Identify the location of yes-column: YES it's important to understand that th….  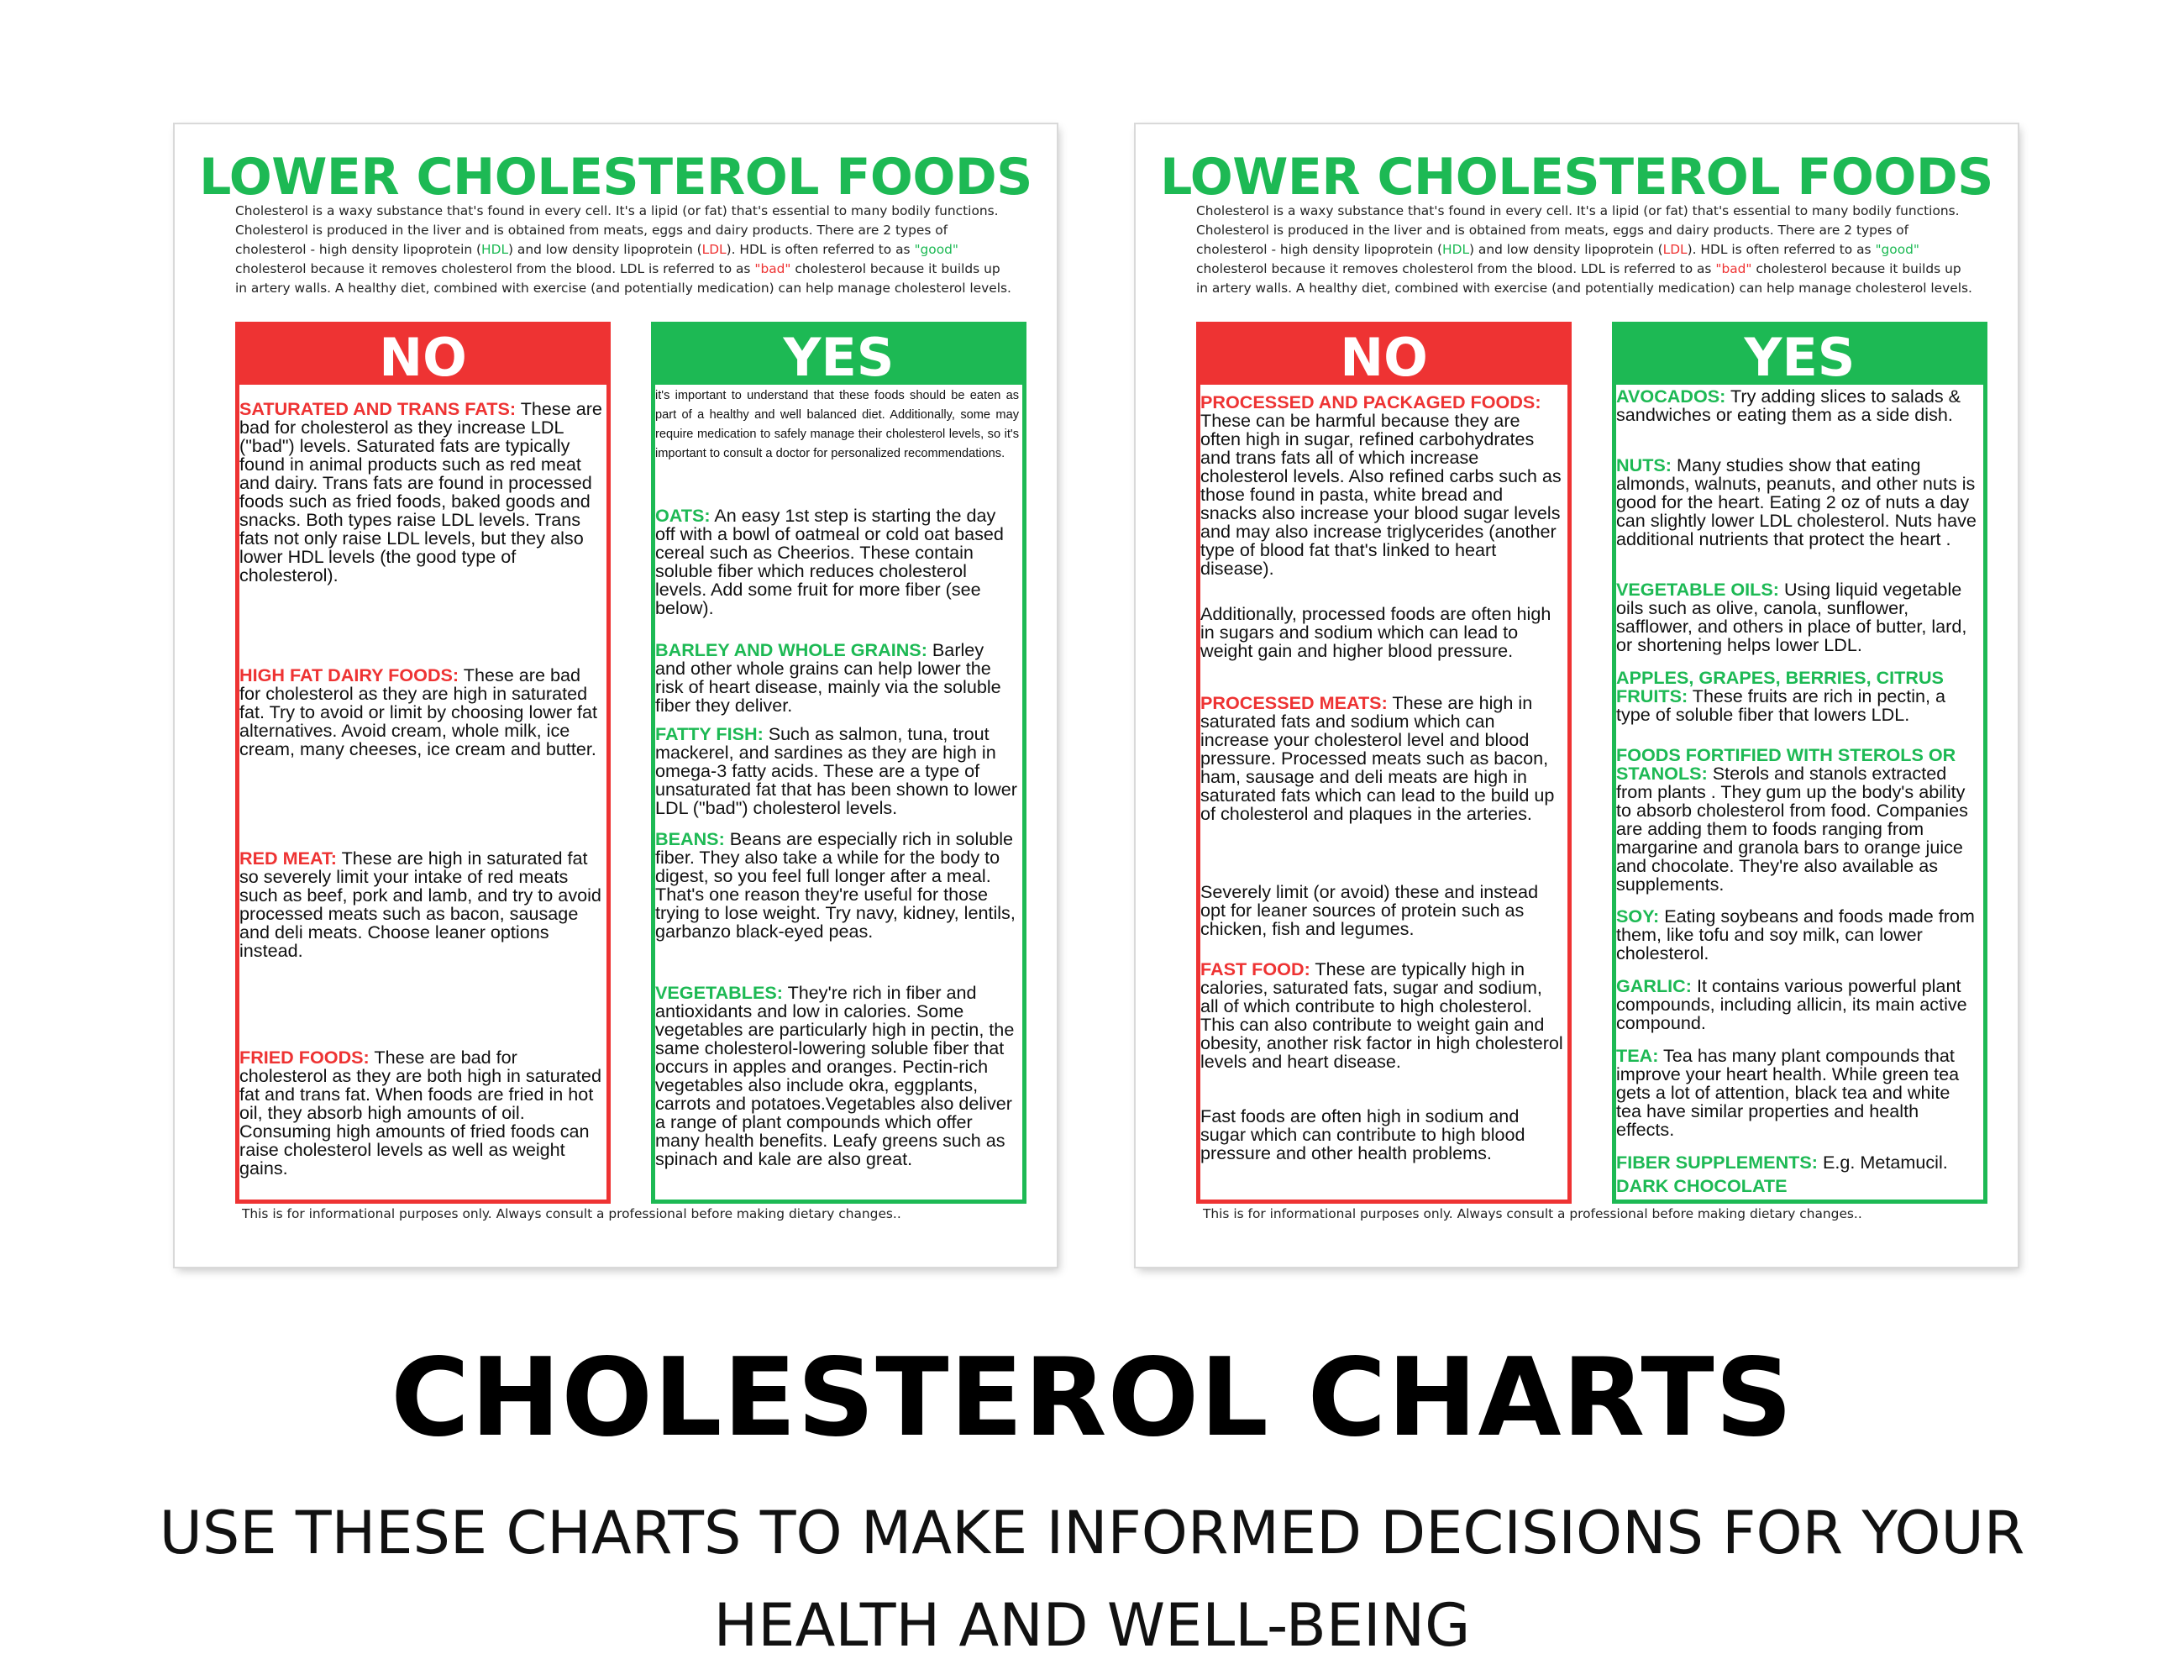
(838, 763).